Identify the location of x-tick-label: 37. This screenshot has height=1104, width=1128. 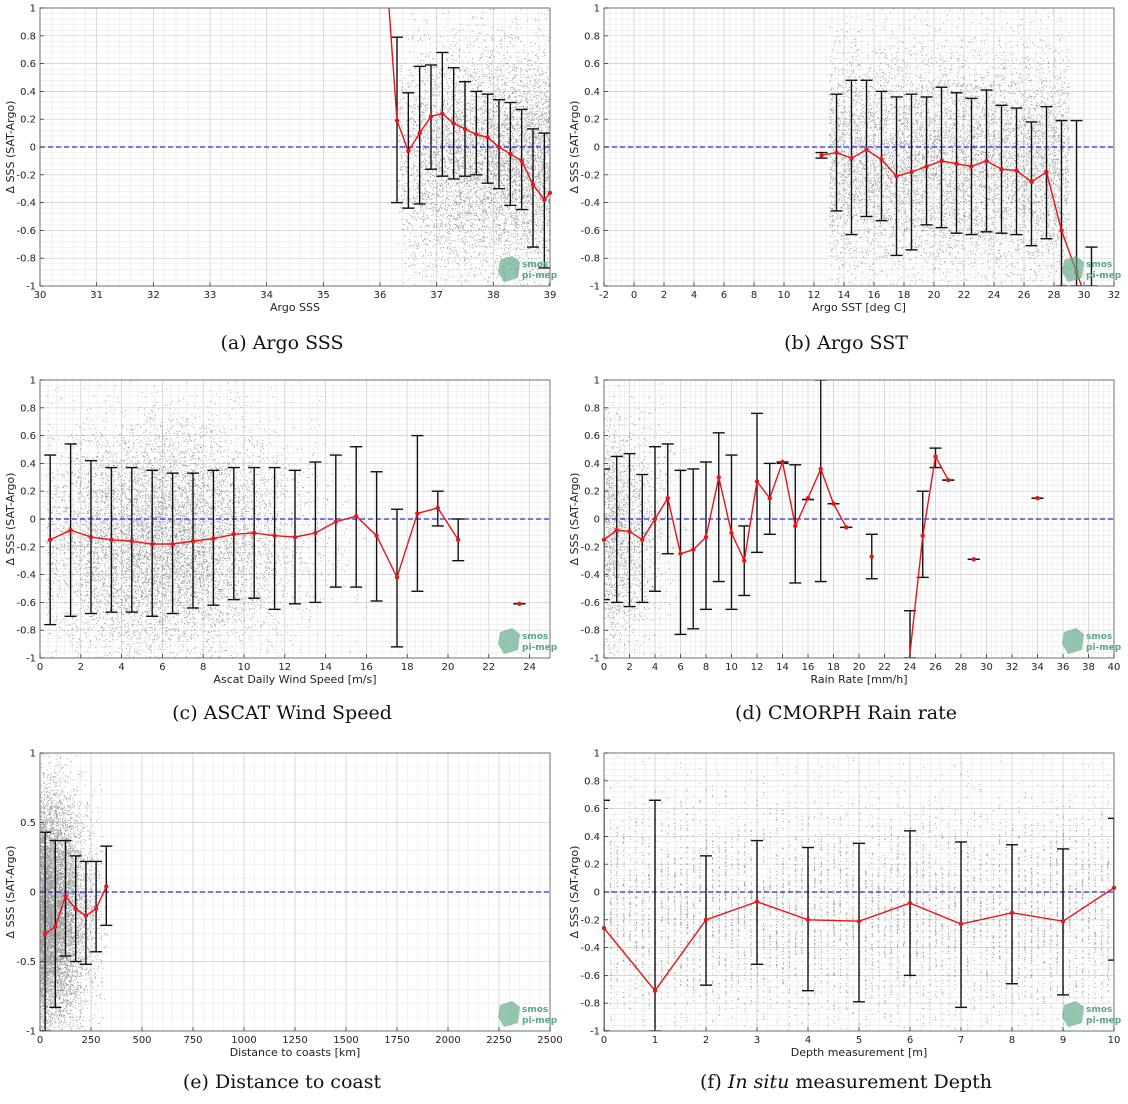
(436, 295).